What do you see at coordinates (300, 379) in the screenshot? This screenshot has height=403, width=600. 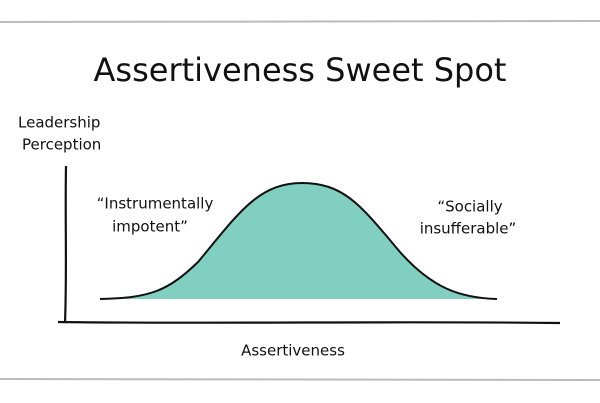 I see `bottom-border` at bounding box center [300, 379].